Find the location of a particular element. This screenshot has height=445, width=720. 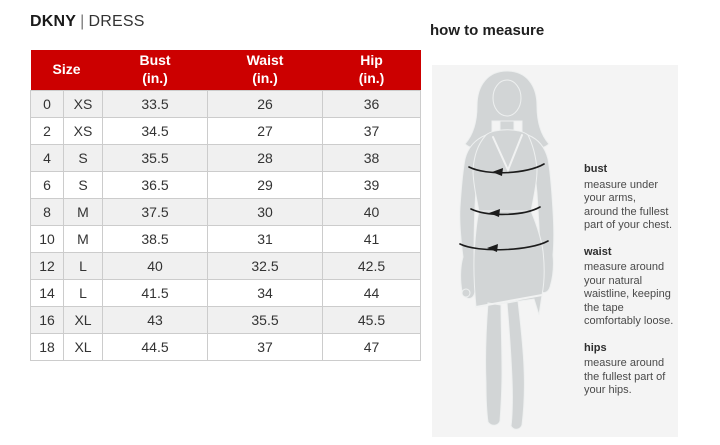

waist-cell: 30 is located at coordinates (265, 211).